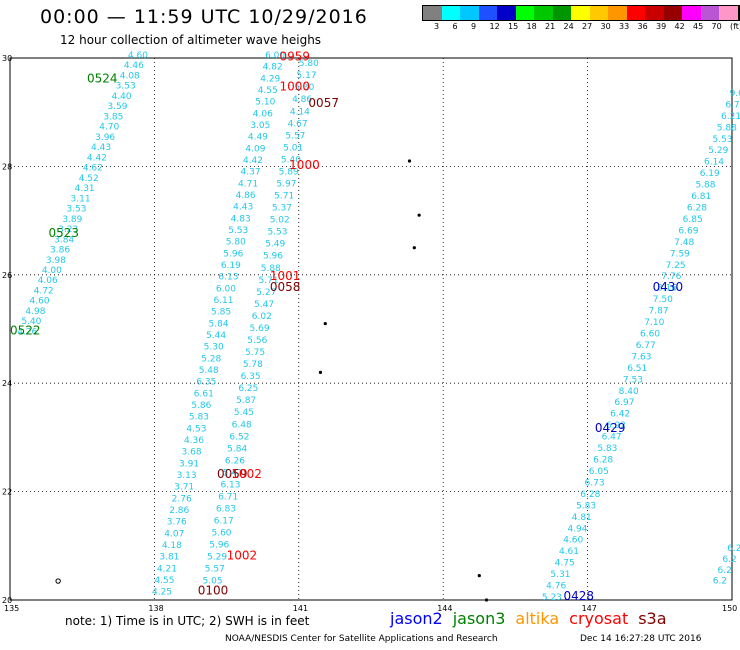 The image size is (740, 650). What do you see at coordinates (582, 518) in the screenshot?
I see `wave-height-value: 4.81` at bounding box center [582, 518].